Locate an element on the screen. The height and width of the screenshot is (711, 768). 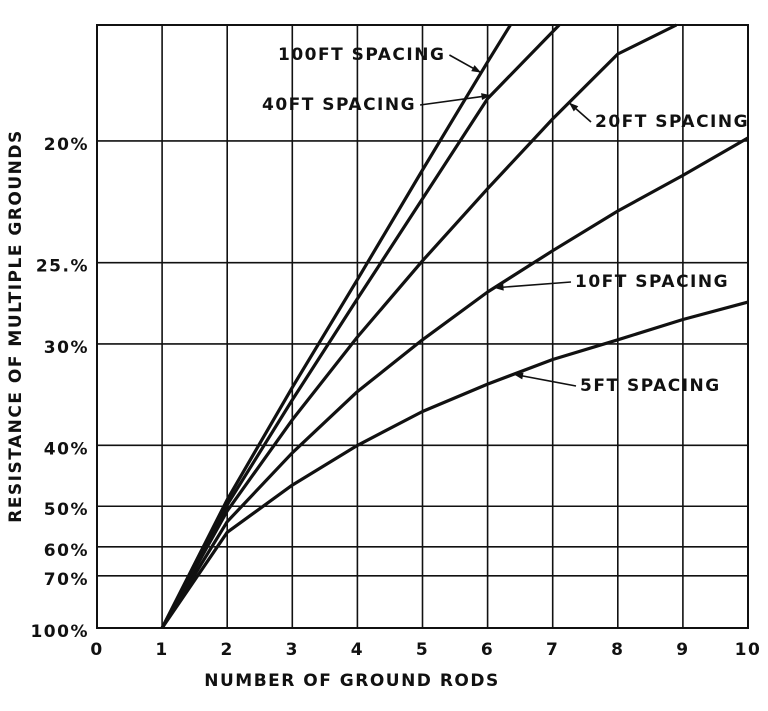
x-tick-label: 5 is located at coordinates (422, 650).